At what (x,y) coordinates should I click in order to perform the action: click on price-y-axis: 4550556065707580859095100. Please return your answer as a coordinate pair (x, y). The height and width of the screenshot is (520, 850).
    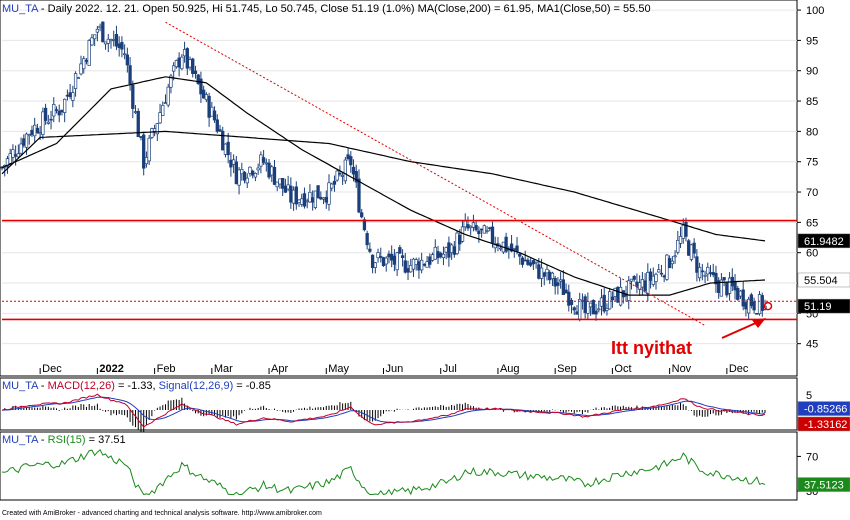
    Looking at the image, I should click on (810, 178).